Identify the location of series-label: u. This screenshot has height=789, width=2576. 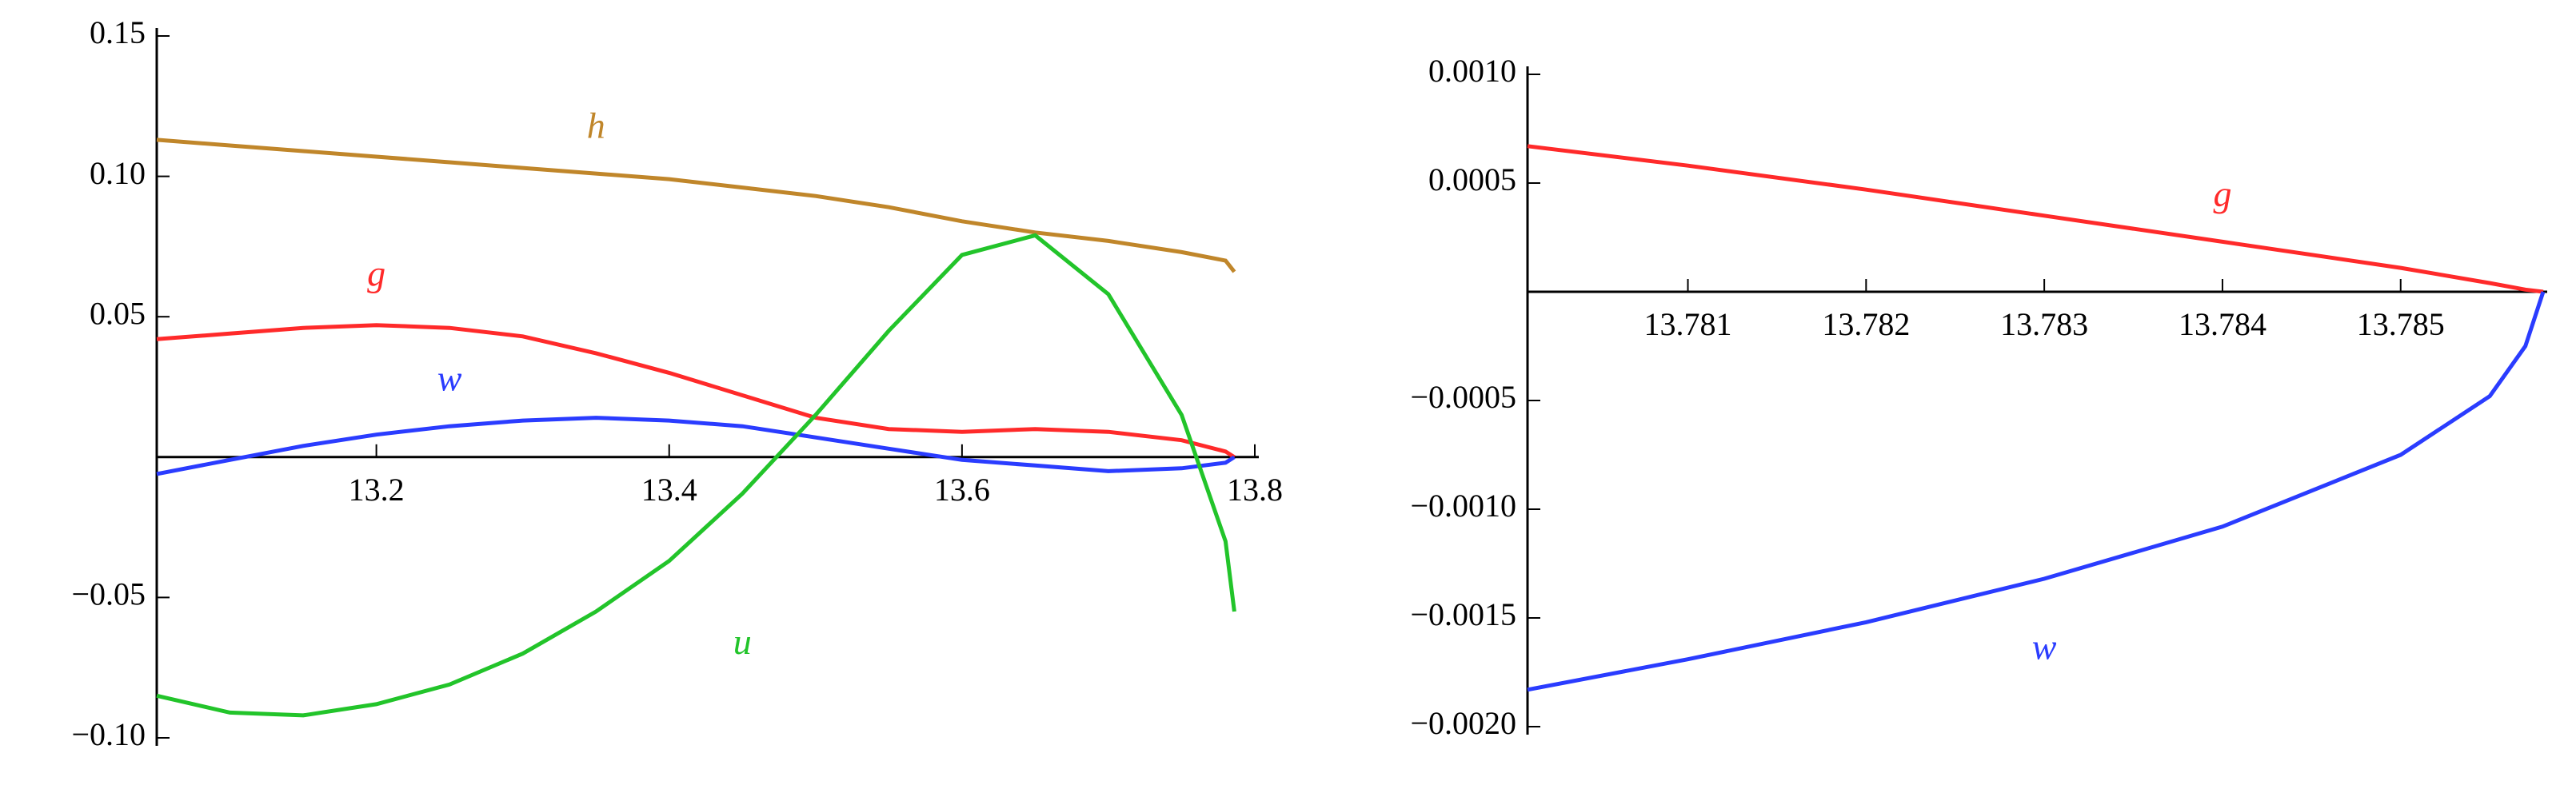
(743, 641).